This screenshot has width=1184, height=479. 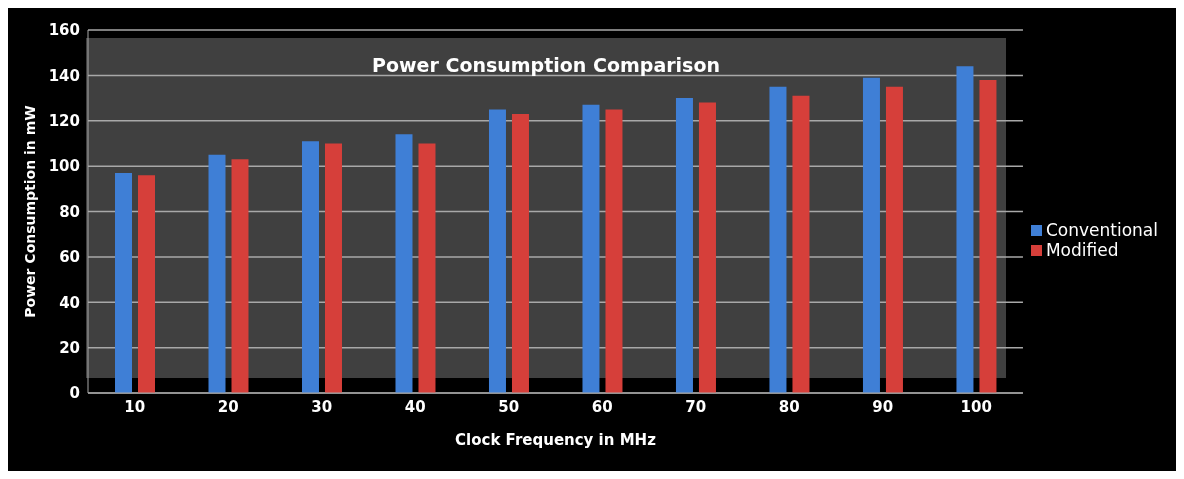 I want to click on y-tick-label: 160, so click(x=64, y=30).